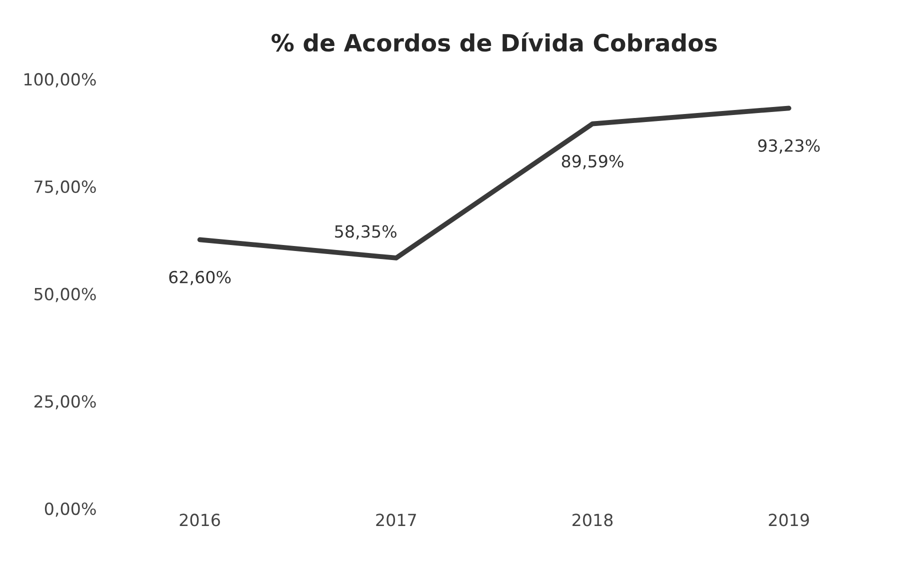 This screenshot has height=565, width=924. I want to click on chart-title: % de Acordos de Dívida Cobrados, so click(494, 42).